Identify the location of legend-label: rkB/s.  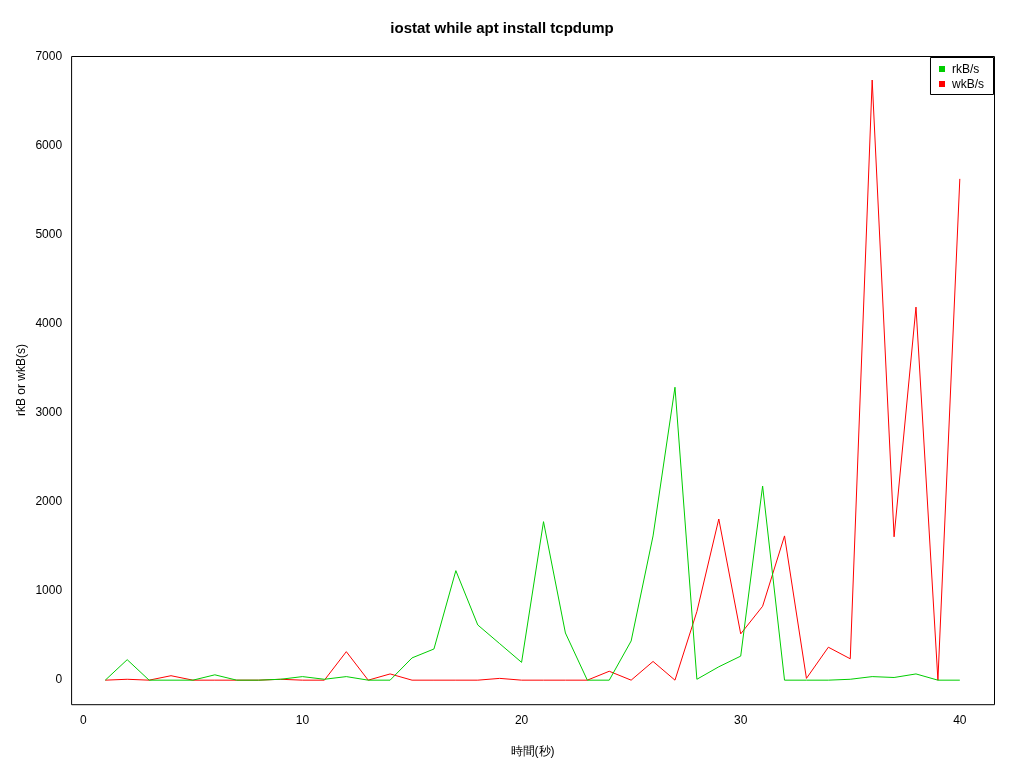
(966, 69).